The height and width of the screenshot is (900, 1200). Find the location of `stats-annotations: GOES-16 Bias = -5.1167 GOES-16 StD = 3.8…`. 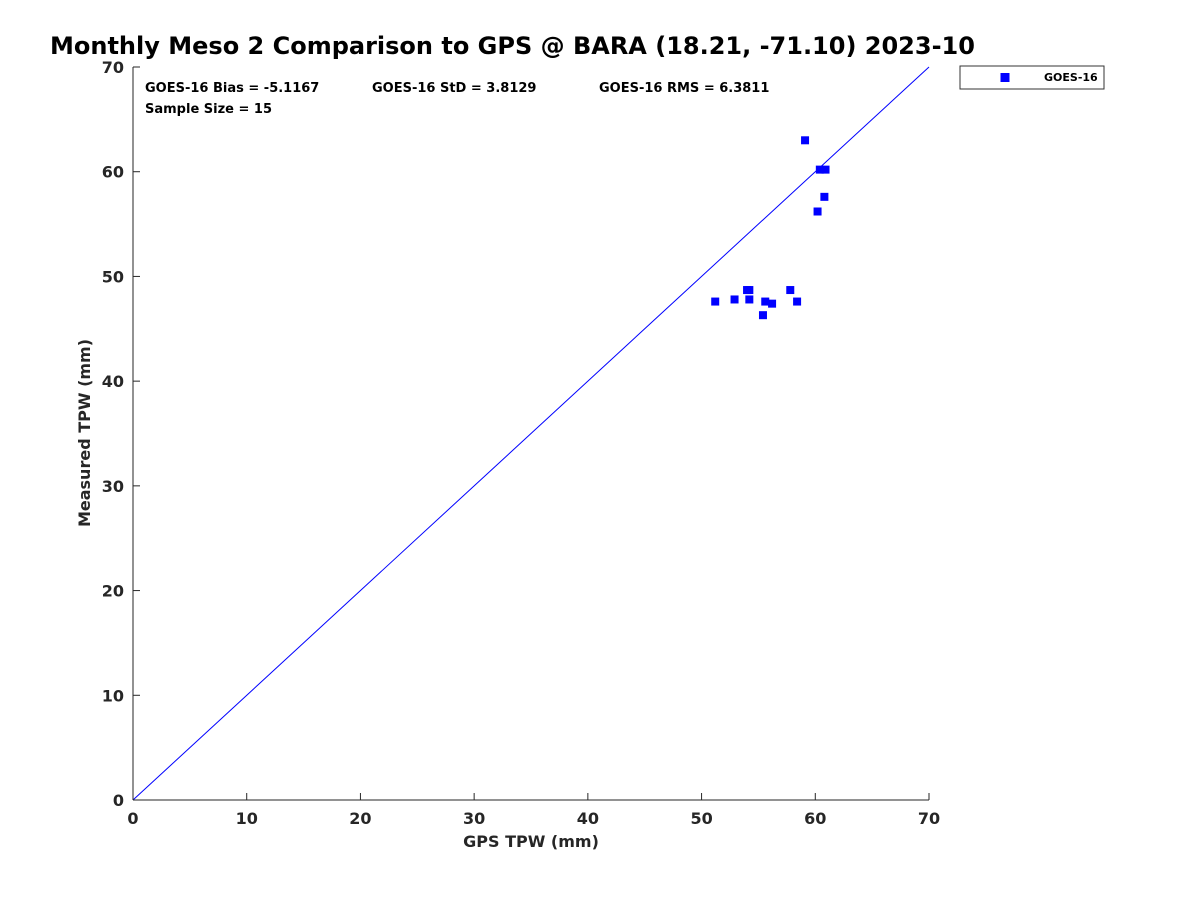

stats-annotations: GOES-16 Bias = -5.1167 GOES-16 StD = 3.8… is located at coordinates (457, 99).